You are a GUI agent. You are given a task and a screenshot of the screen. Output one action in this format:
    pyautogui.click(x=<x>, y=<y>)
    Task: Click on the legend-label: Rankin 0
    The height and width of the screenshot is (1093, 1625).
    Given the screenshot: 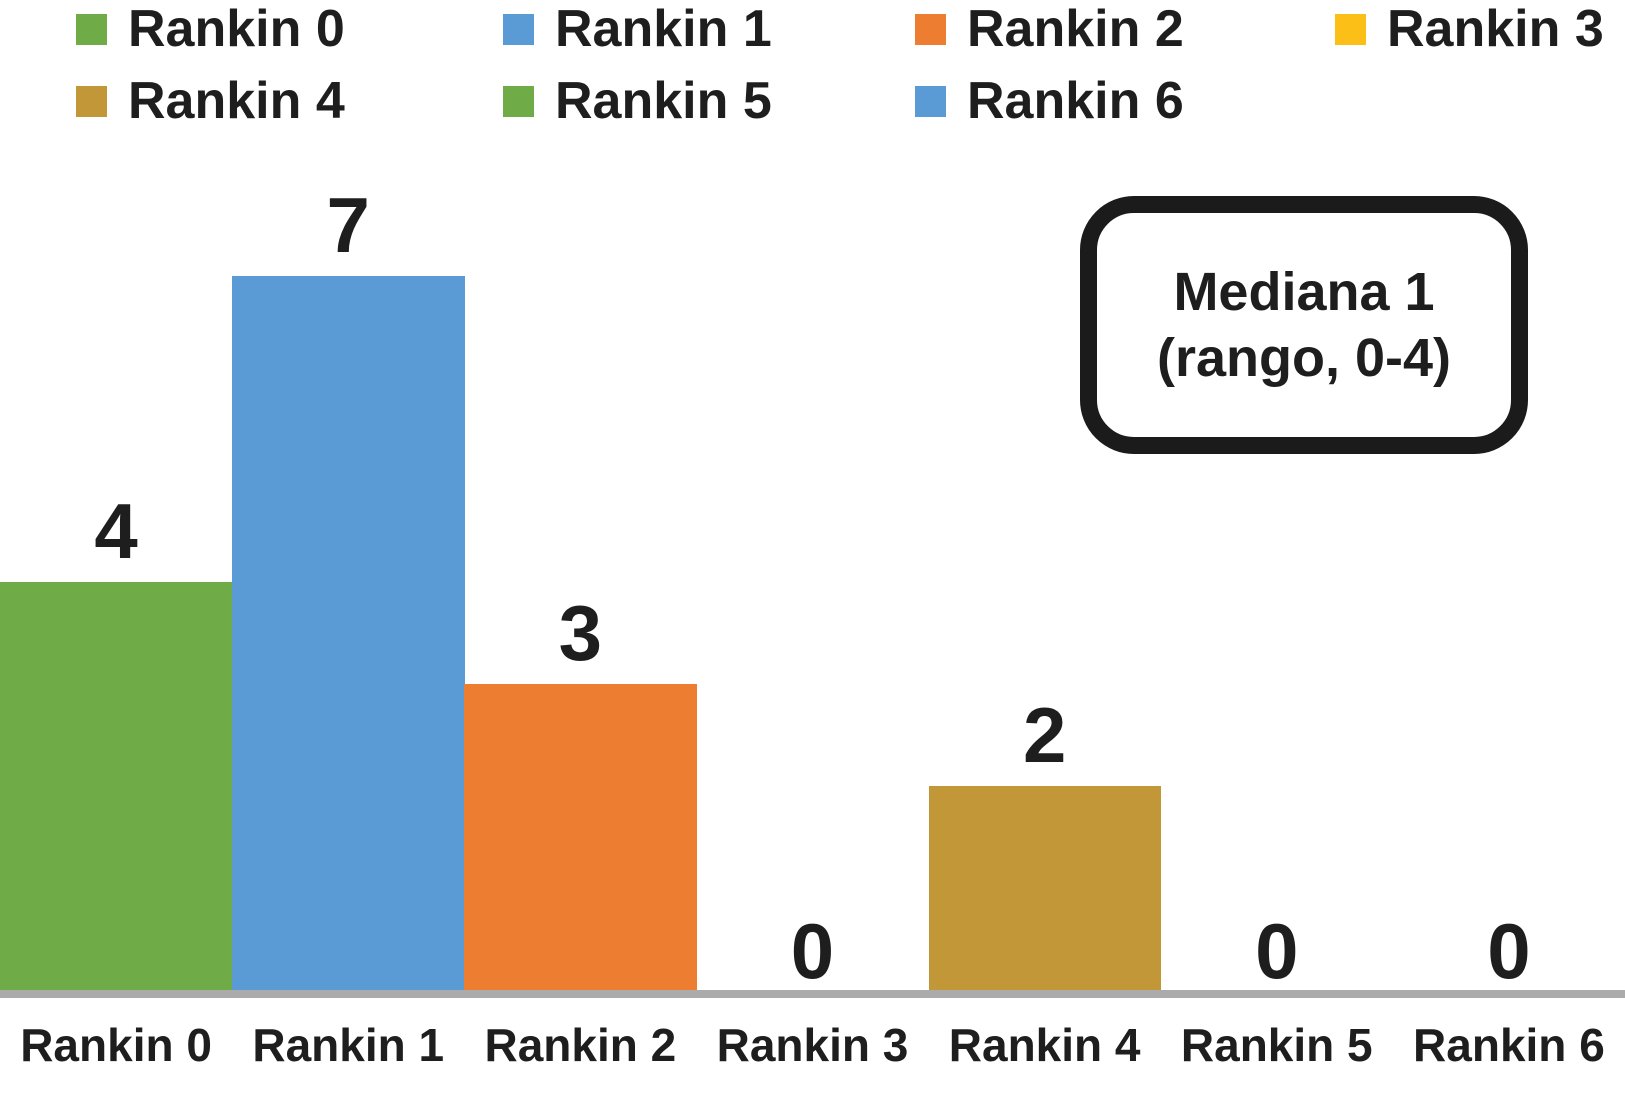 What is the action you would take?
    pyautogui.click(x=236, y=29)
    